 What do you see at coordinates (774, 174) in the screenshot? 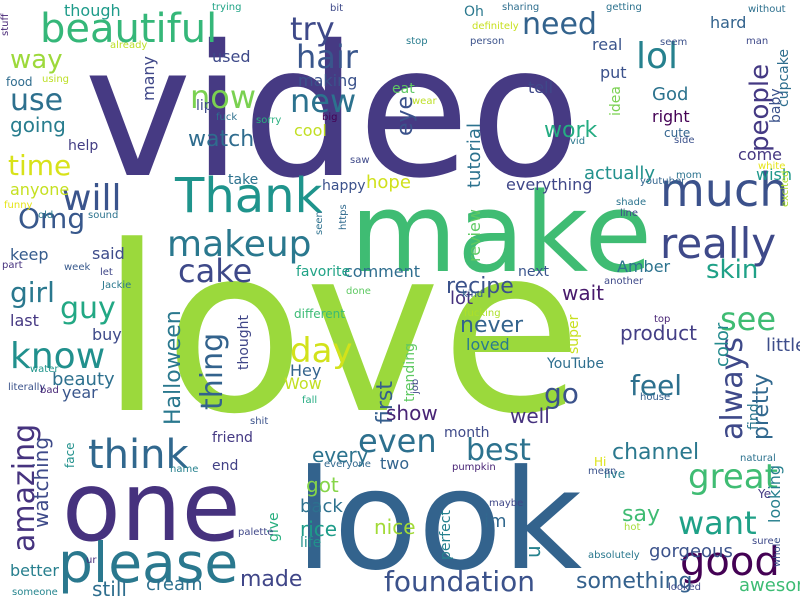
I see `word-wish: wish` at bounding box center [774, 174].